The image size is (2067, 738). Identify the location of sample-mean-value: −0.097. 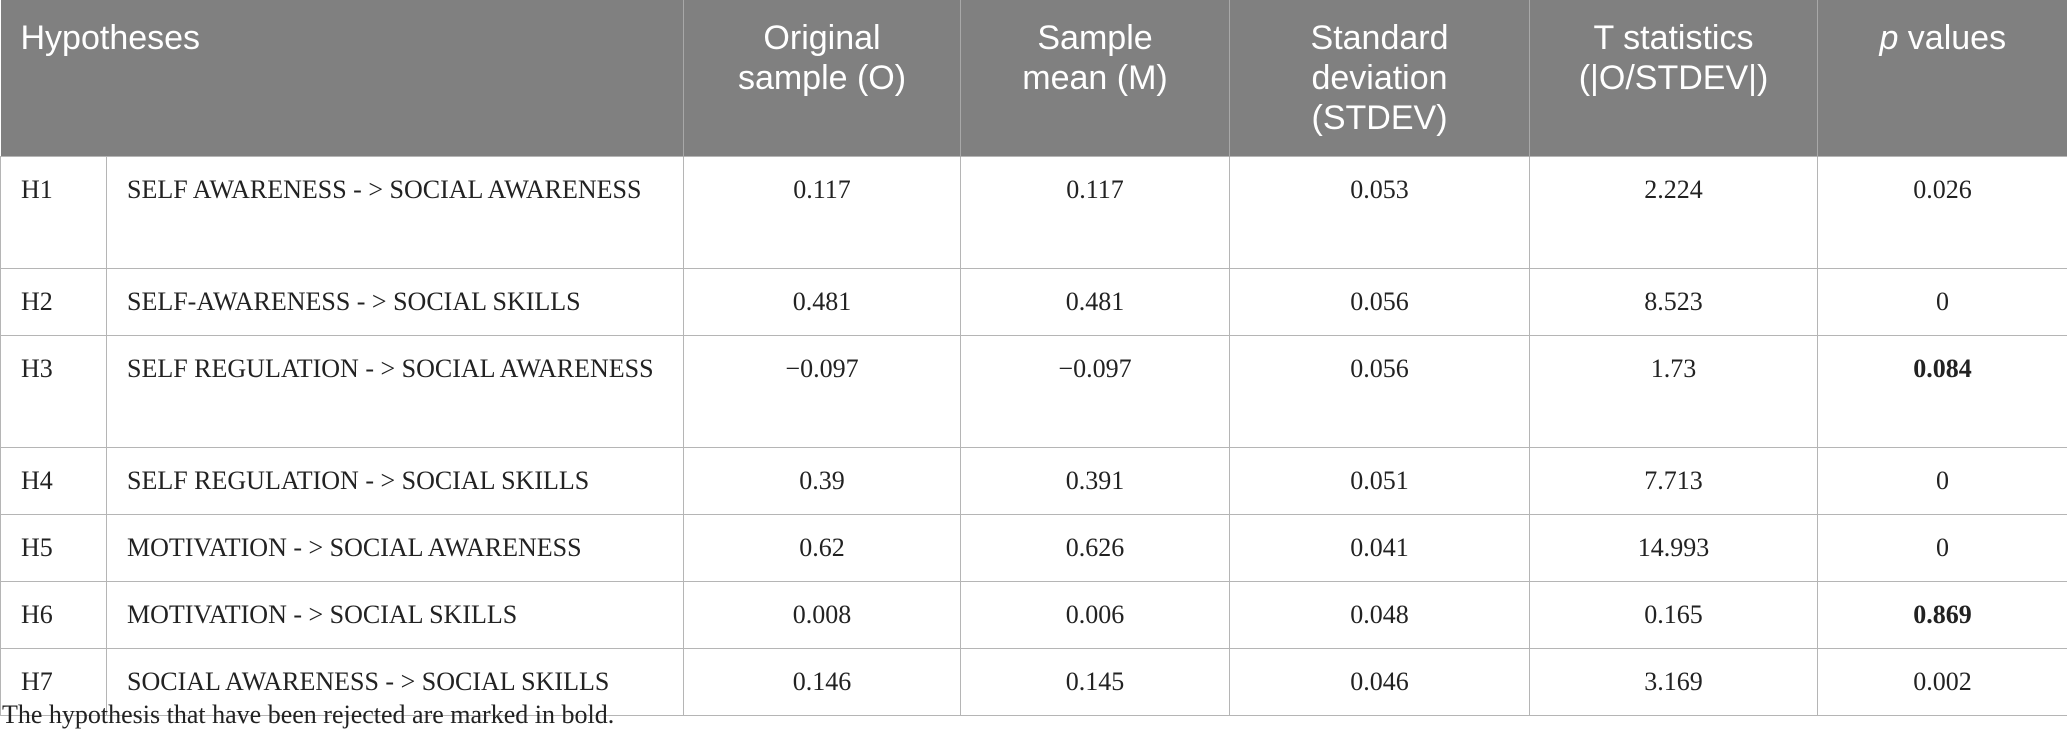
(1095, 391).